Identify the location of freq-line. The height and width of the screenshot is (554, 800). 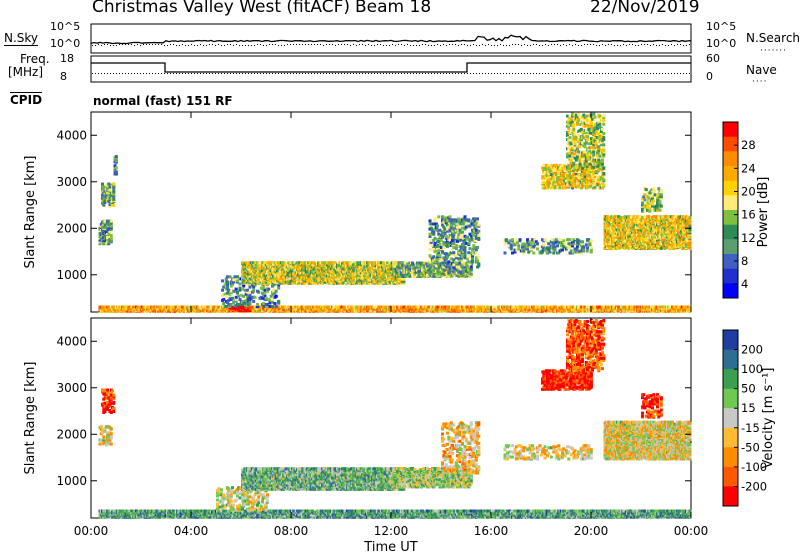
(391, 67).